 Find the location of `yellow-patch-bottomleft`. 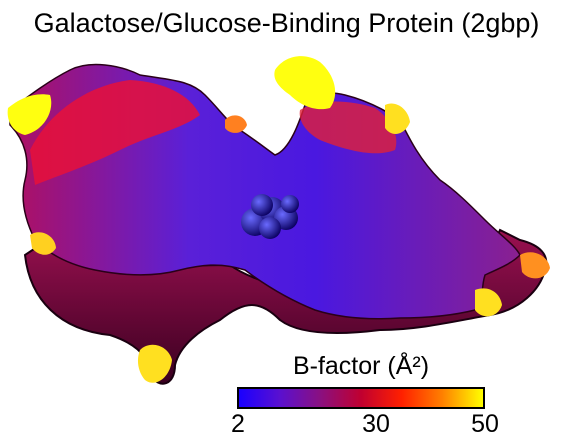

yellow-patch-bottomleft is located at coordinates (154, 363).